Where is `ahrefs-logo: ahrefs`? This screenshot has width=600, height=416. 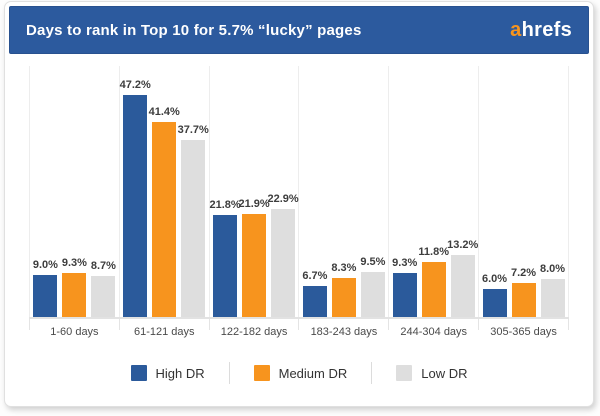 ahrefs-logo: ahrefs is located at coordinates (541, 30).